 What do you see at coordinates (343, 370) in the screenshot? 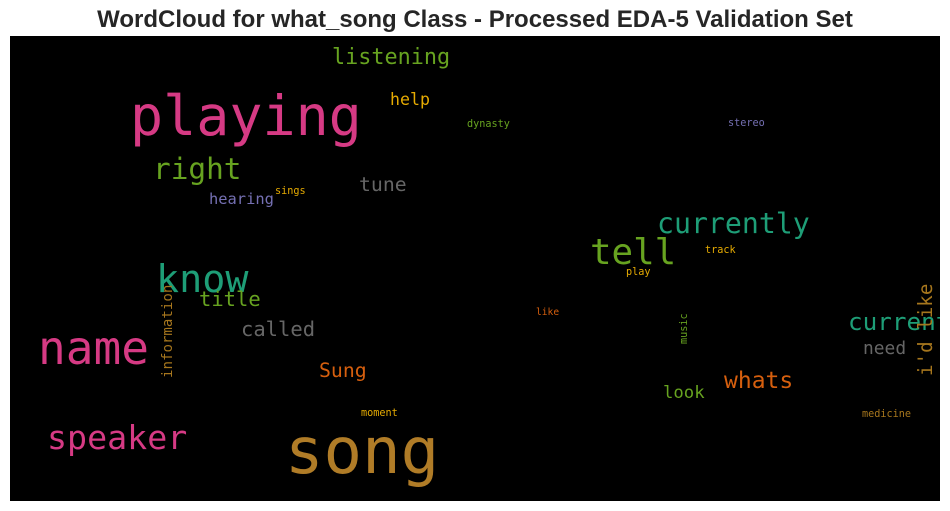
I see `word-sung: Sung` at bounding box center [343, 370].